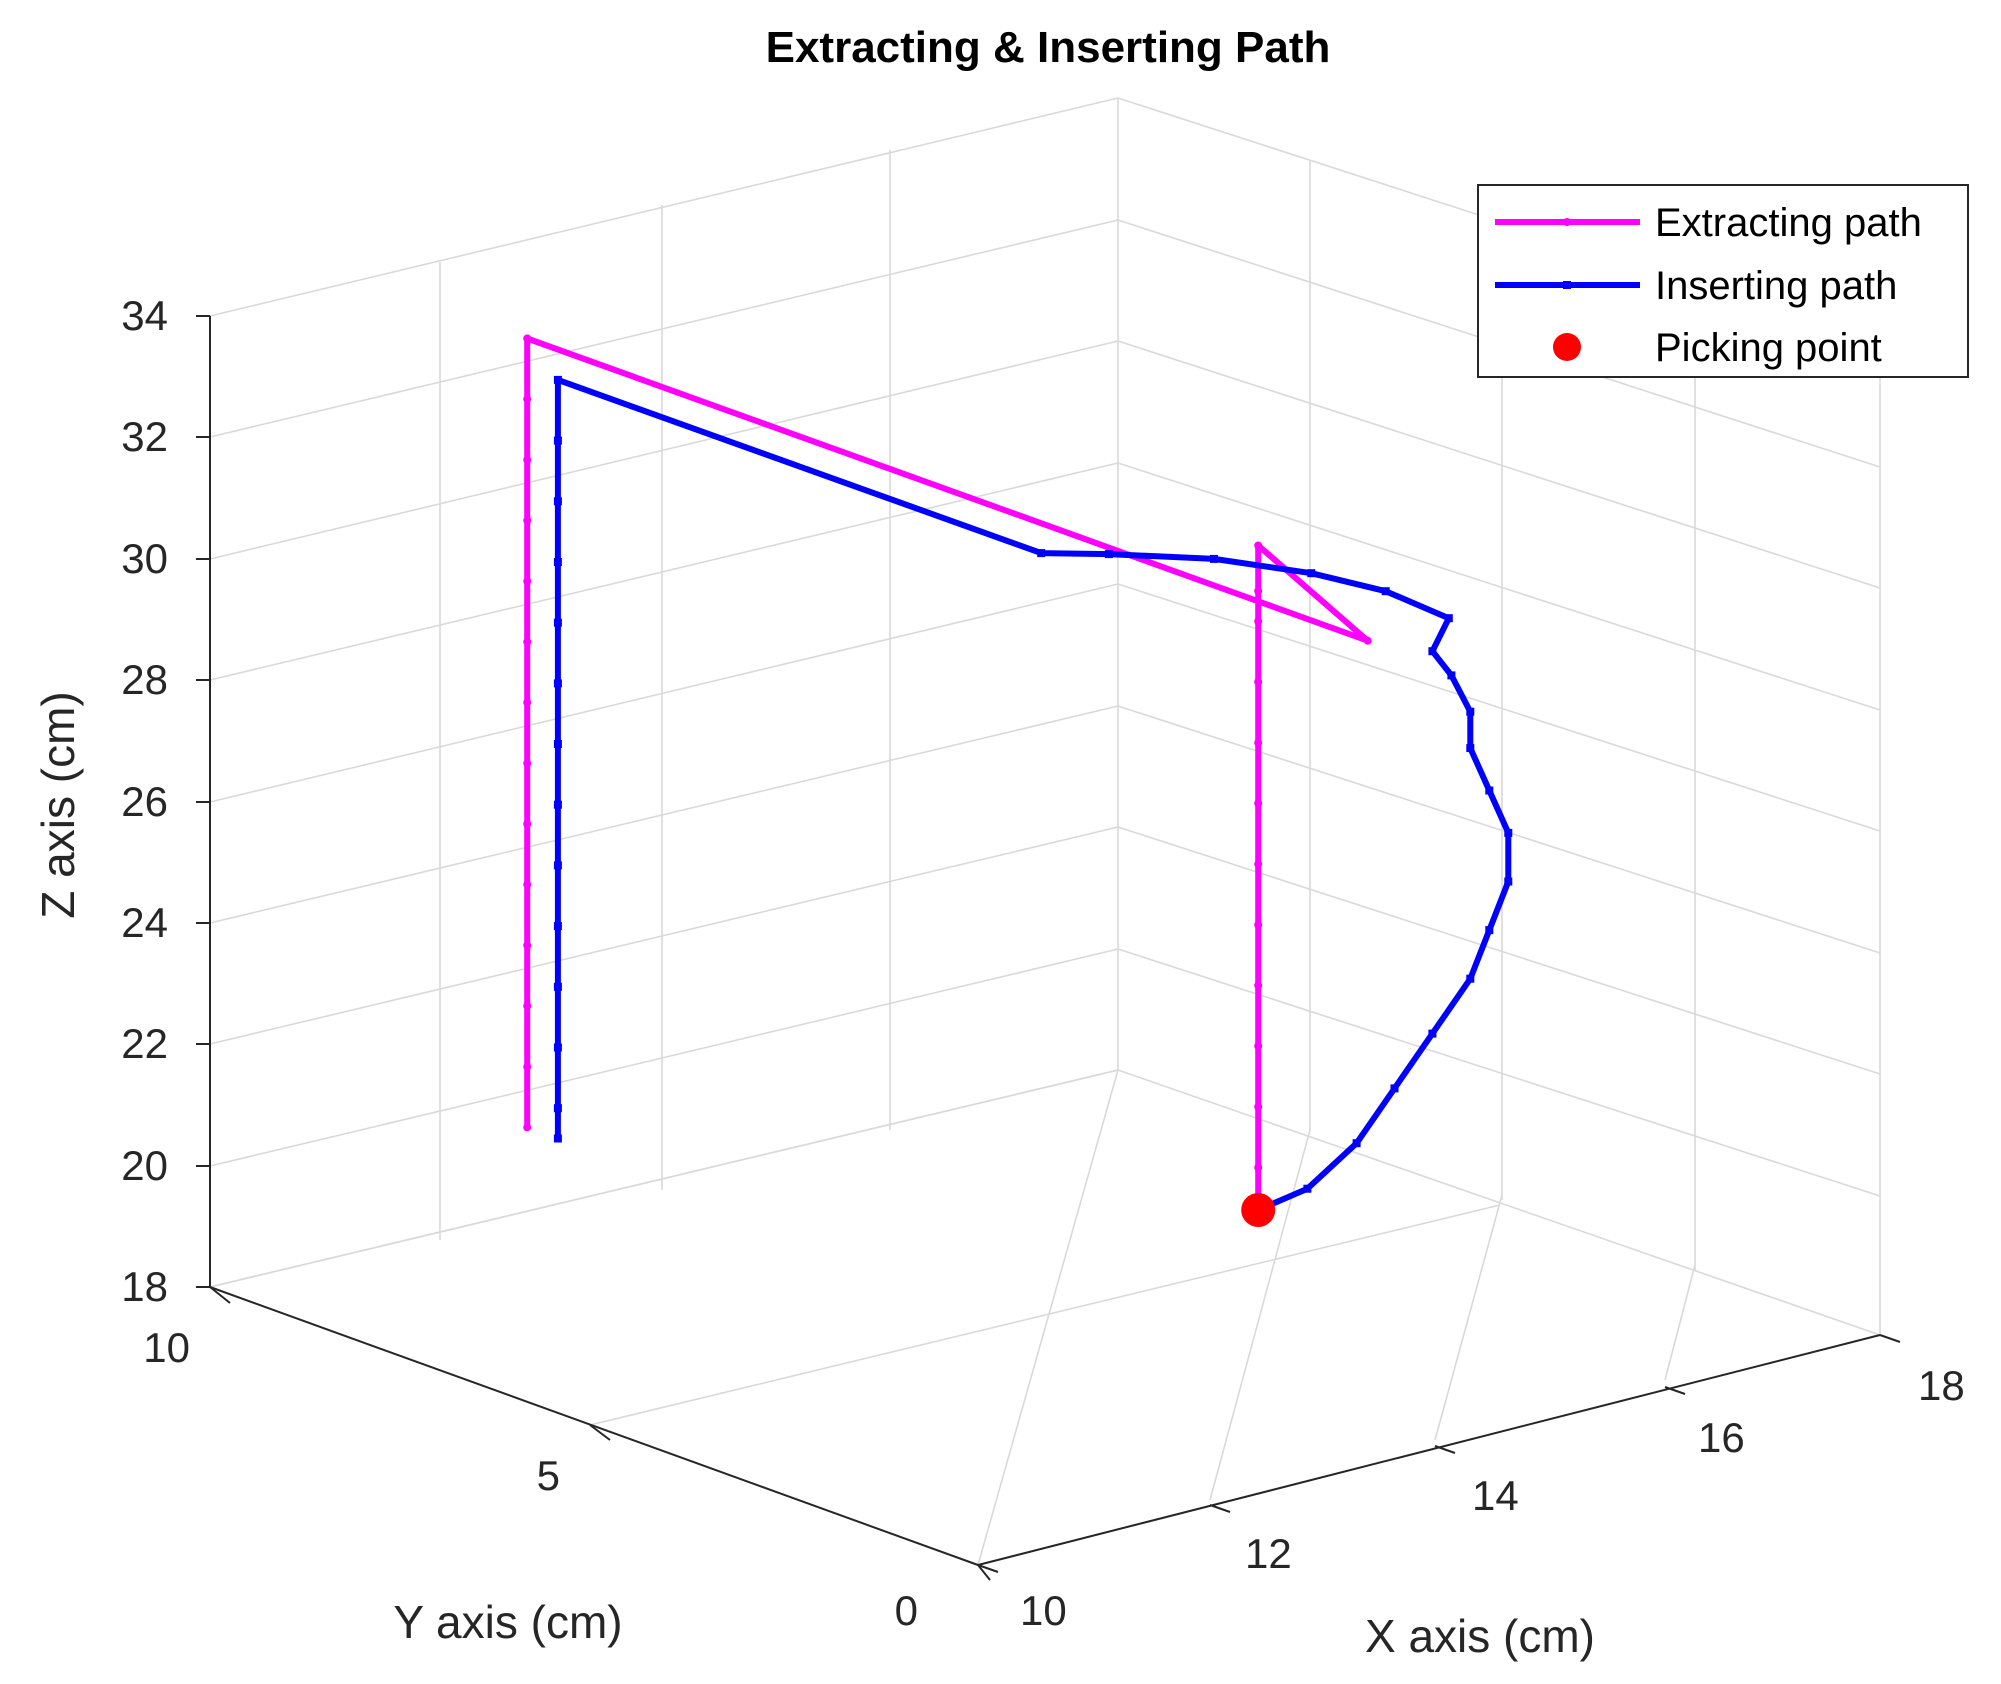 This screenshot has width=2001, height=1684. Describe the element at coordinates (166, 1347) in the screenshot. I see `y-tick-label: 10` at that location.